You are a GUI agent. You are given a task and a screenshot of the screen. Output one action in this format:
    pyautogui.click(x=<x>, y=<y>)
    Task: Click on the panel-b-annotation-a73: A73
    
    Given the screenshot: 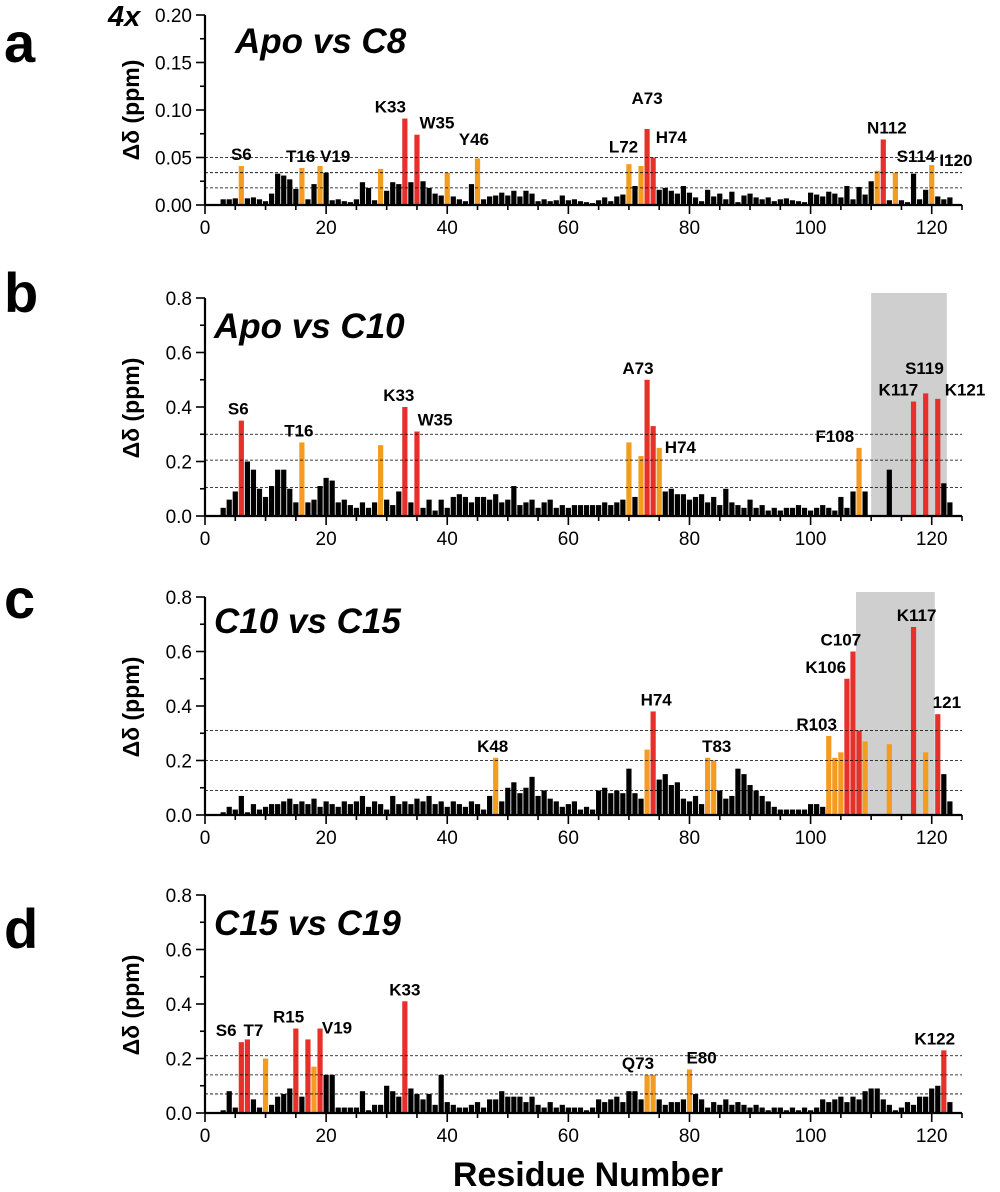 What is the action you would take?
    pyautogui.click(x=637, y=368)
    